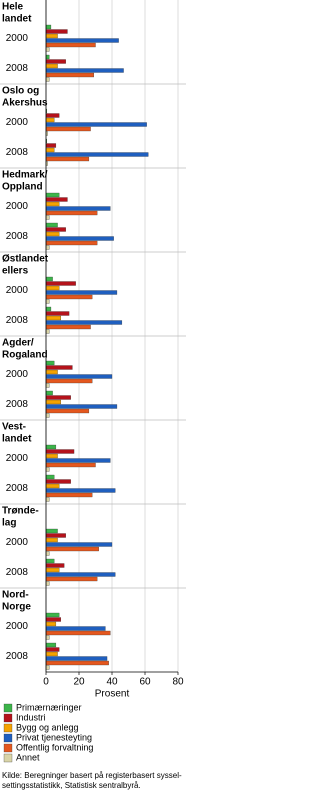  Describe the element at coordinates (112, 682) in the screenshot. I see `x-tick-label: 40` at that location.